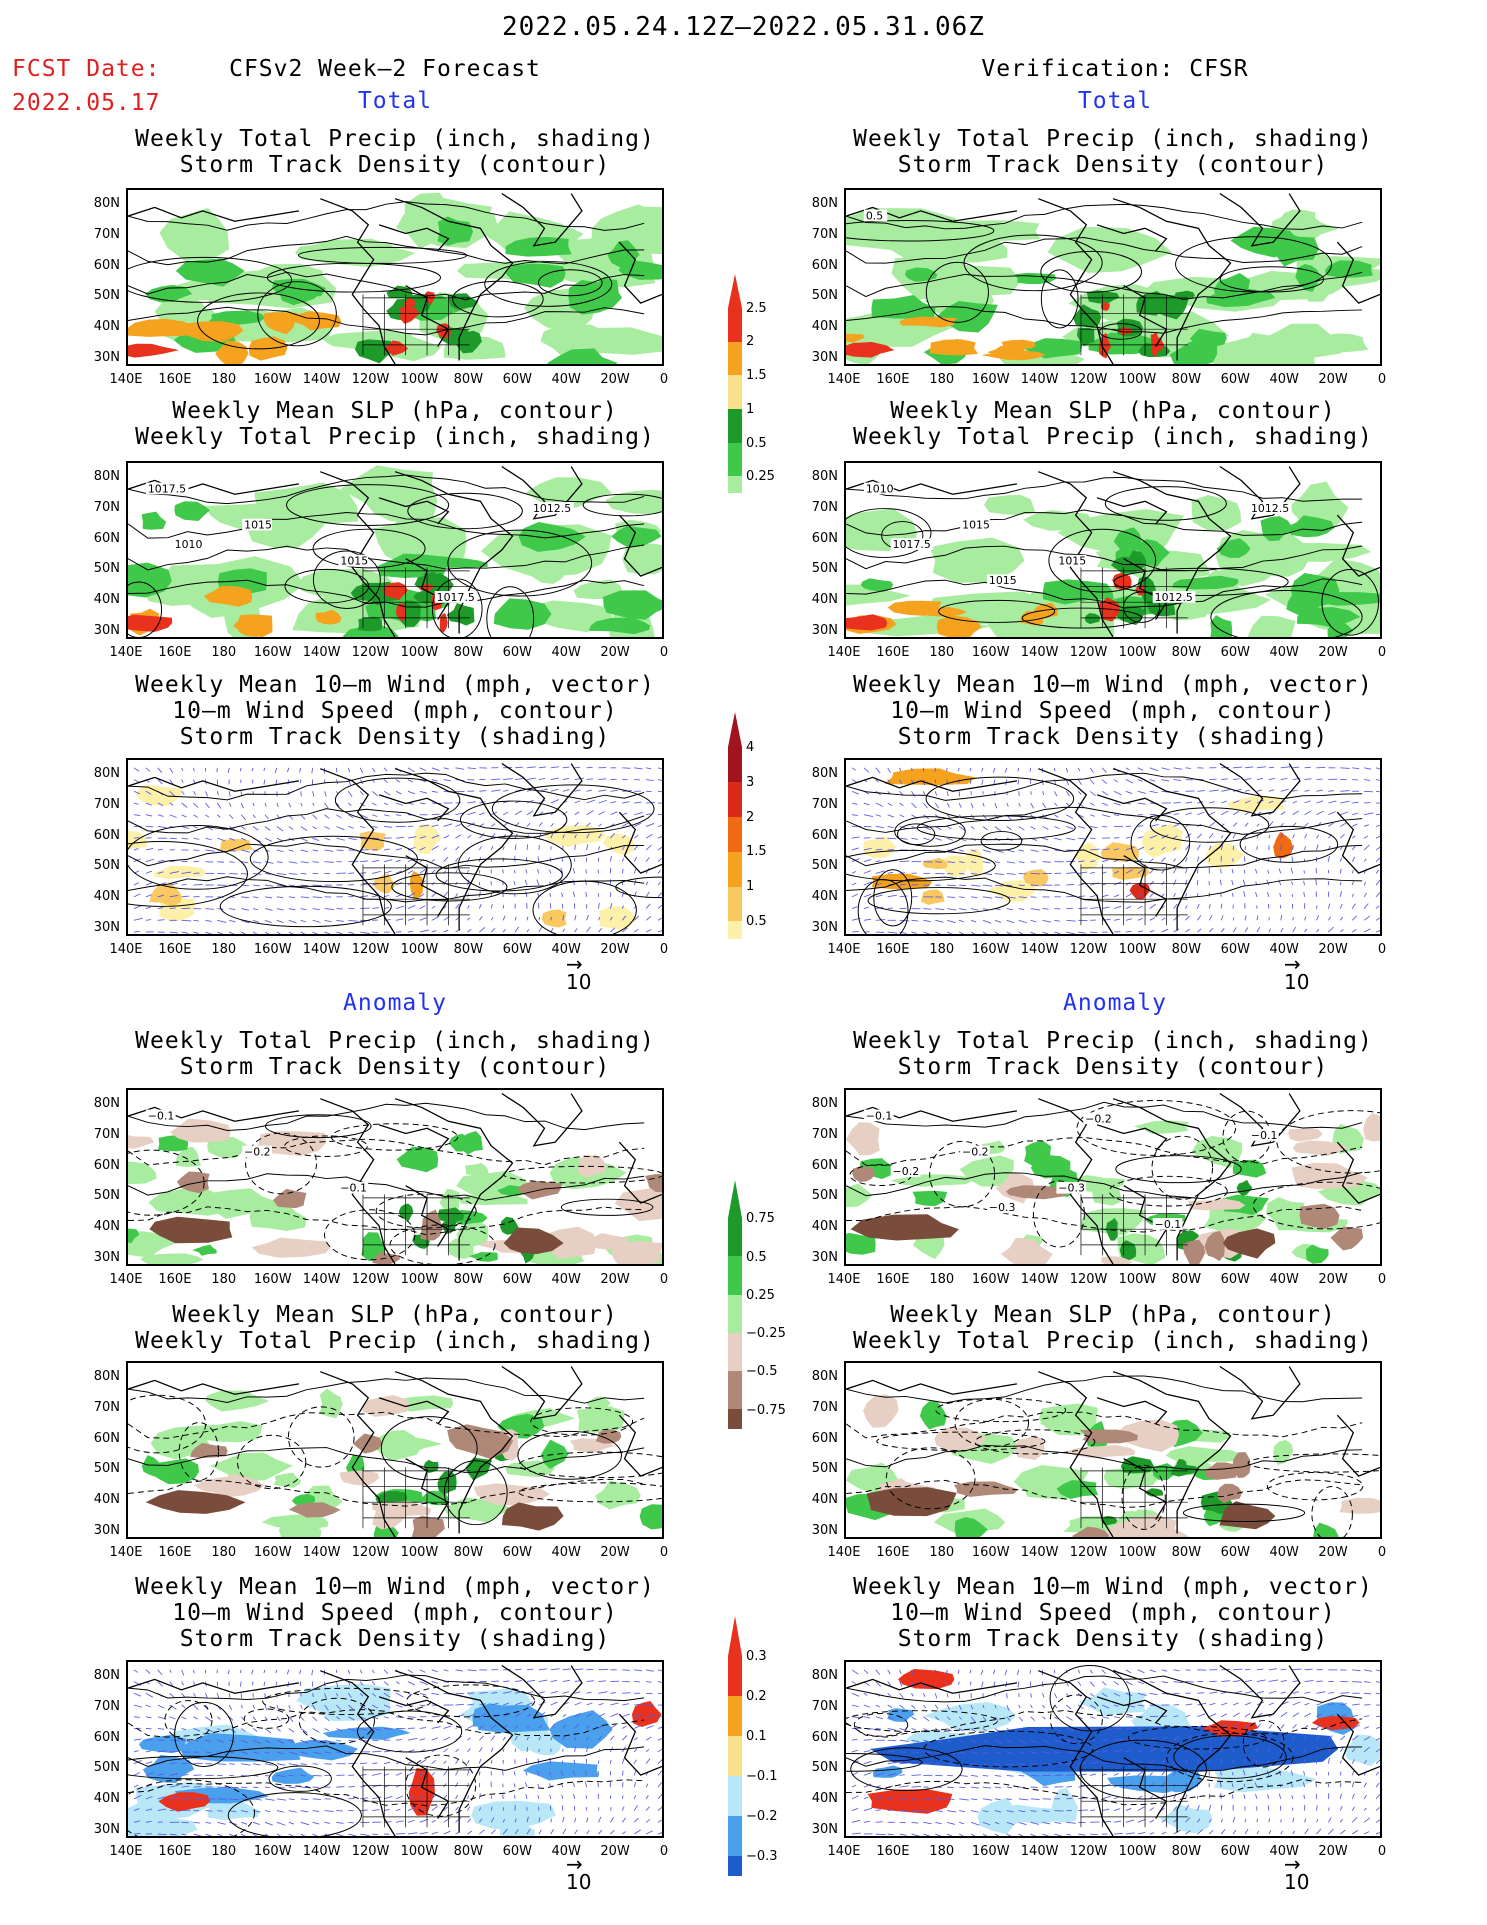  Describe the element at coordinates (756, 443) in the screenshot. I see `colorbar-label: 0.5` at that location.